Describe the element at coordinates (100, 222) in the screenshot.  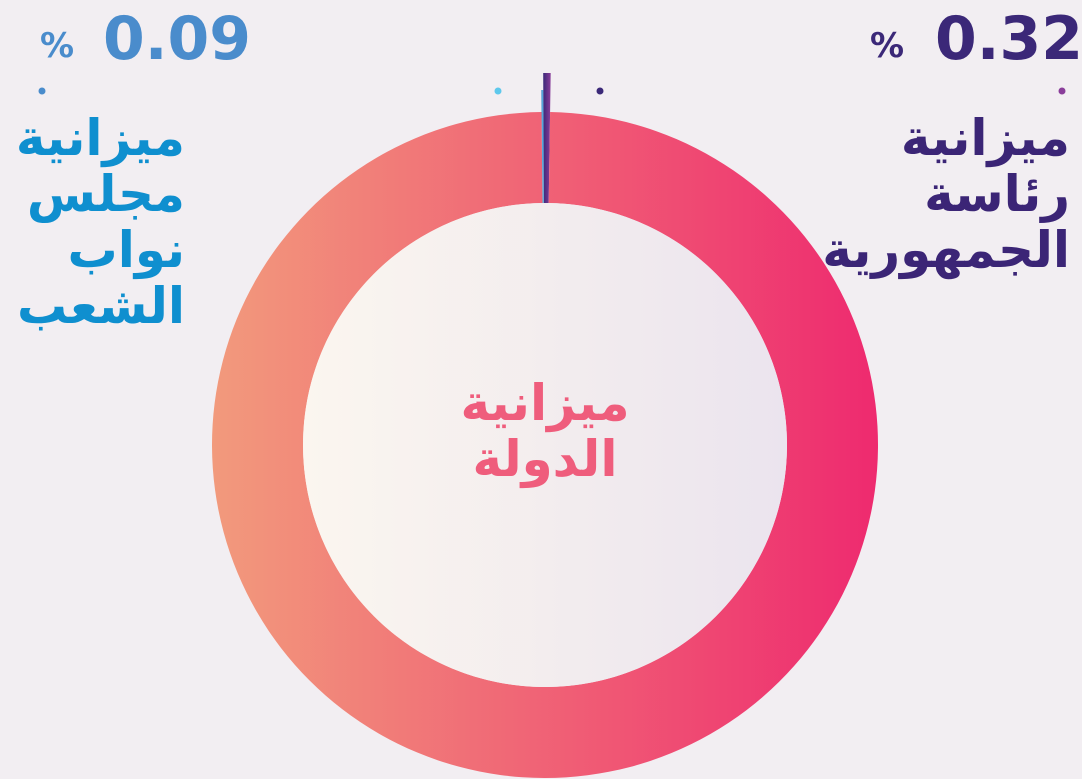
I see `category-label: ميزانية مجلس نواب الشعب` at that location.